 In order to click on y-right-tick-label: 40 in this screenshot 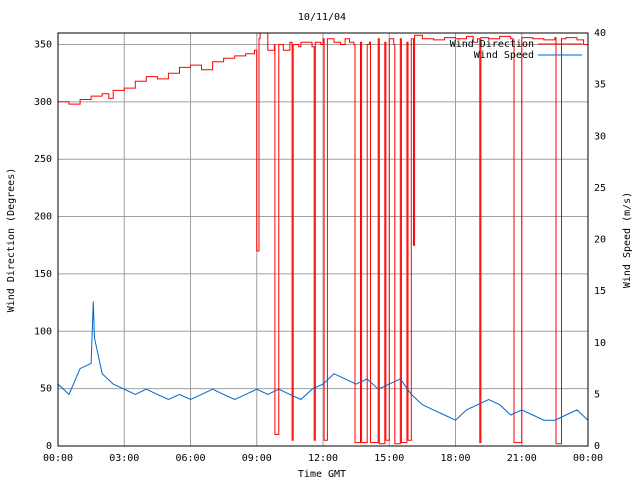, I will do `click(600, 33)`.